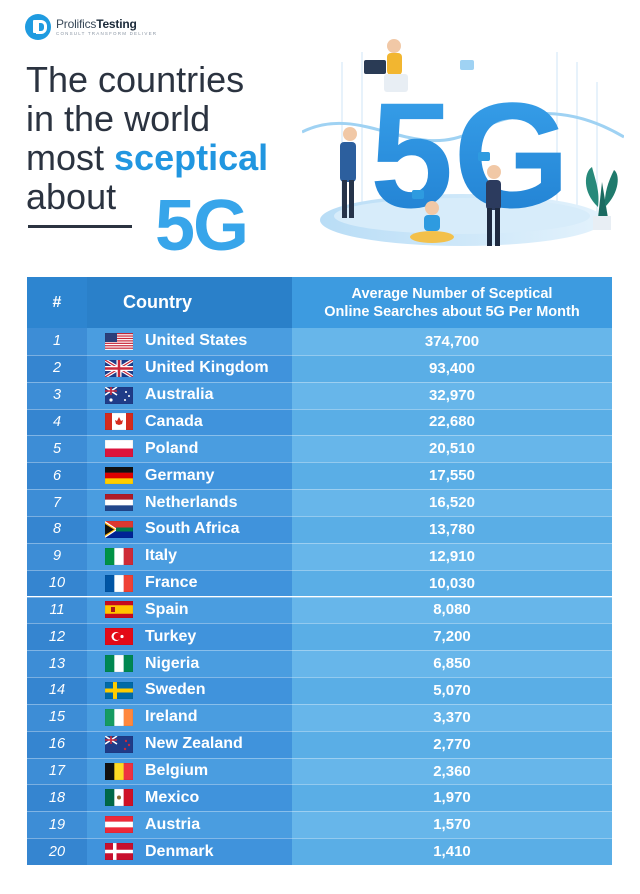 The width and height of the screenshot is (640, 894). What do you see at coordinates (57, 341) in the screenshot?
I see `rank-cell: 1` at bounding box center [57, 341].